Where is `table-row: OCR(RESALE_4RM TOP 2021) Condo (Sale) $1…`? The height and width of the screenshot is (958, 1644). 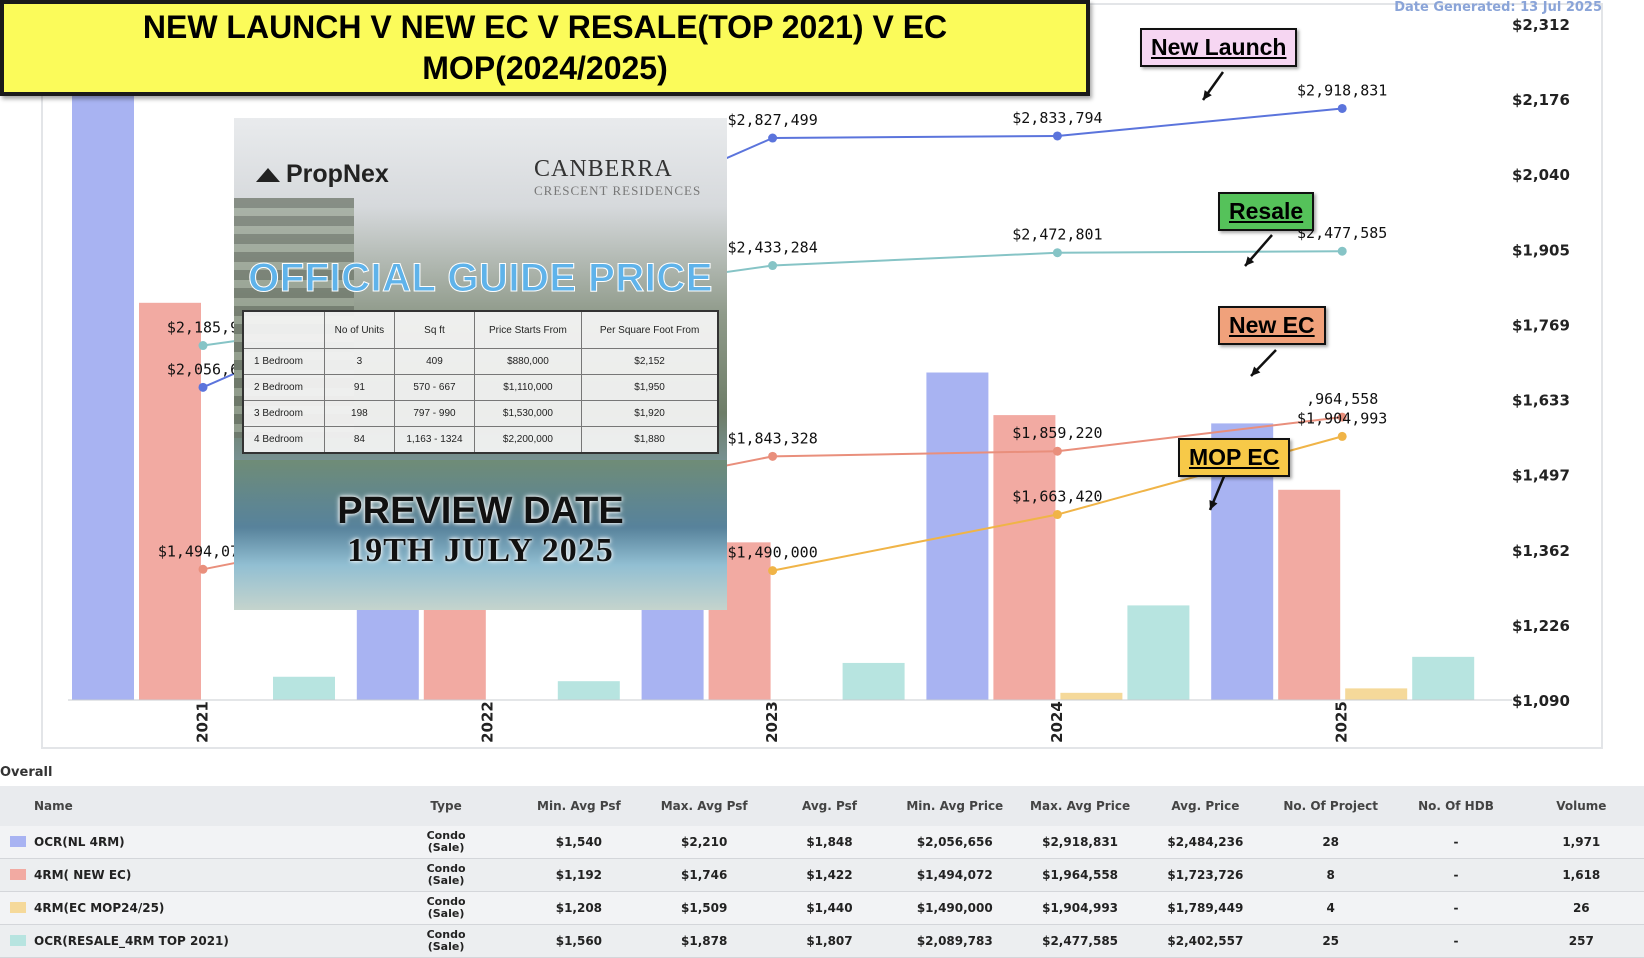
table-row: OCR(RESALE_4RM TOP 2021) Condo (Sale) $1… is located at coordinates (822, 941).